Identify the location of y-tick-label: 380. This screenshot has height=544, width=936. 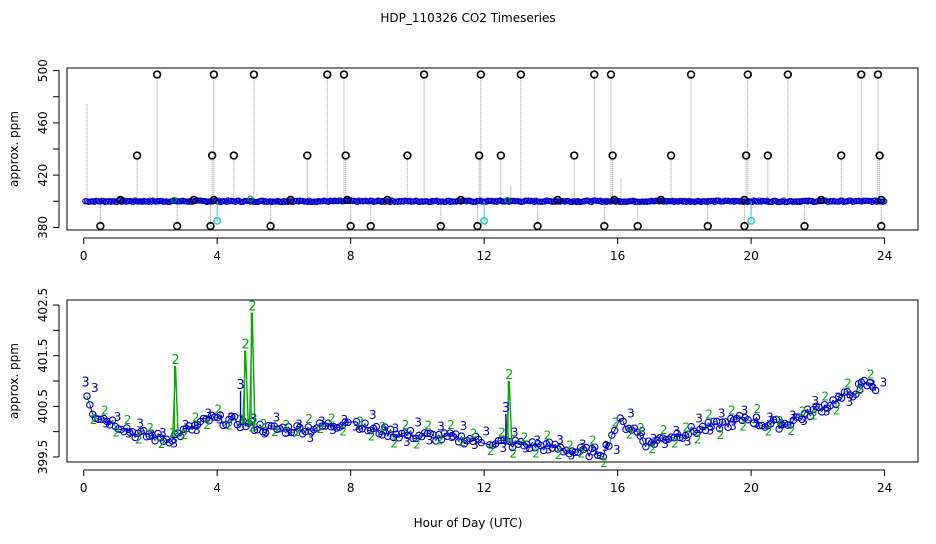
(43, 227).